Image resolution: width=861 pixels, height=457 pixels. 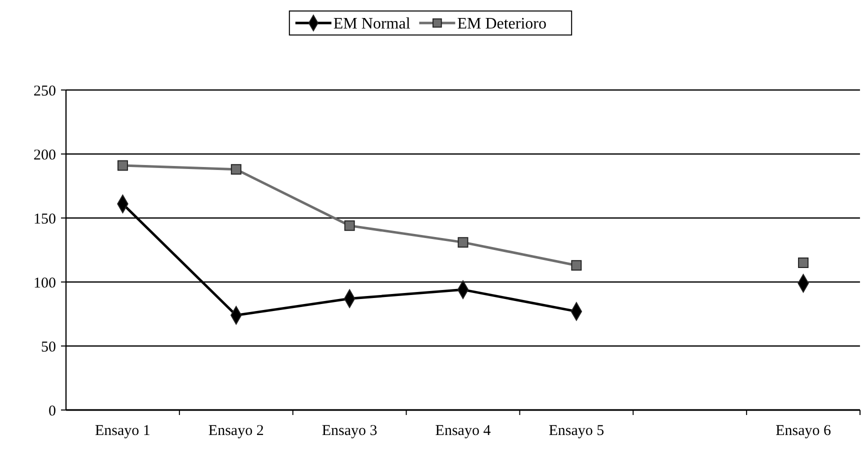 I want to click on y-tick-label: 100, so click(x=45, y=283).